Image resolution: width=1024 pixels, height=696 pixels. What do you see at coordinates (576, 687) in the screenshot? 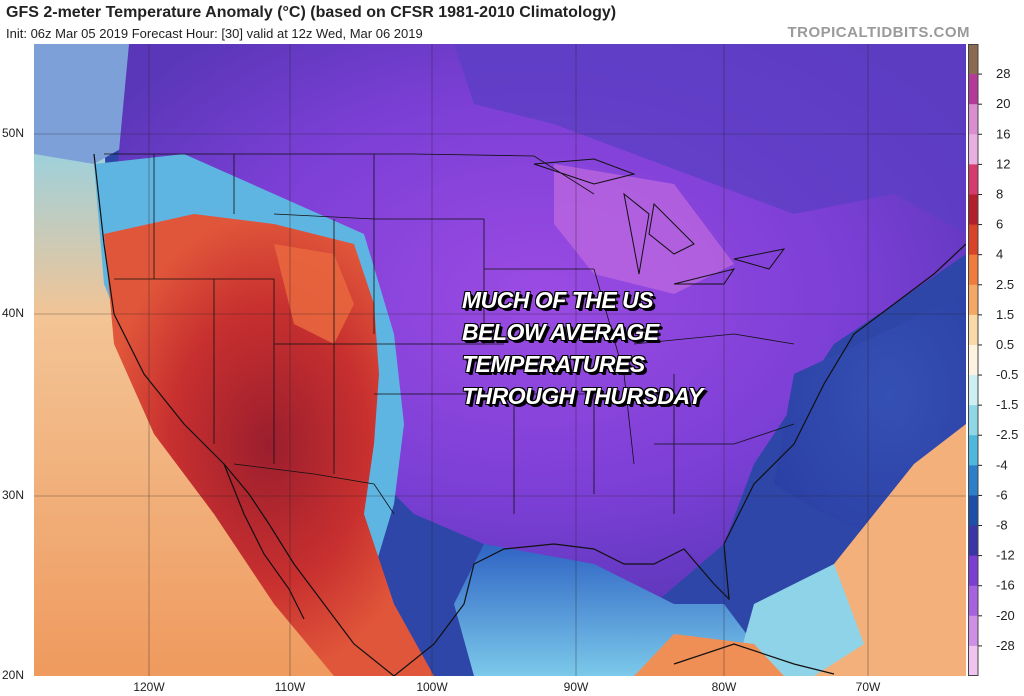
I see `lon-label-90w: 90W` at bounding box center [576, 687].